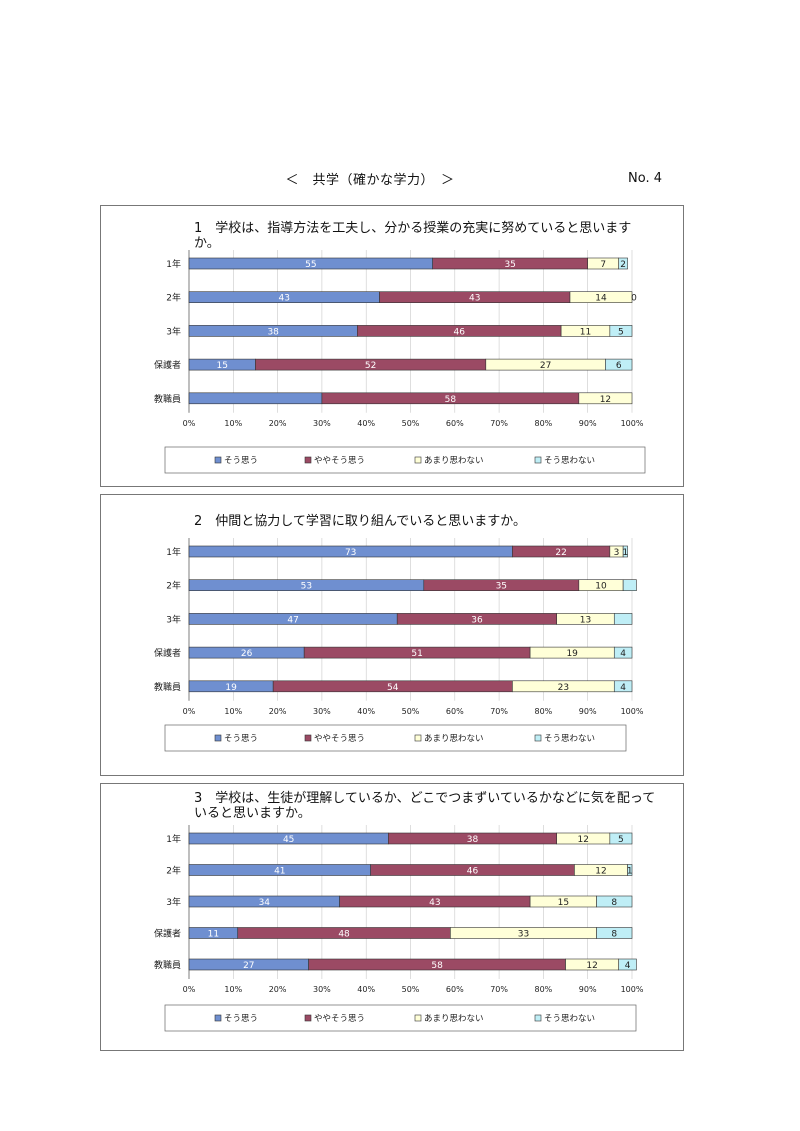 The width and height of the screenshot is (800, 1131). Describe the element at coordinates (501, 587) in the screenshot. I see `data-label: 35` at that location.